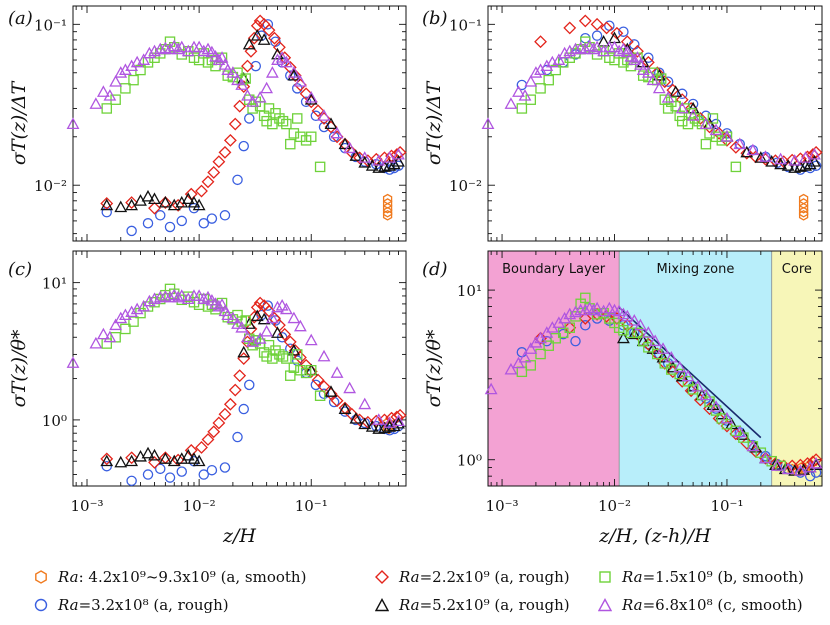  Describe the element at coordinates (700, 605) in the screenshot. I see `legend-item-purple-triangle: Ra =6.8x10⁸ (c, smooth)` at that location.